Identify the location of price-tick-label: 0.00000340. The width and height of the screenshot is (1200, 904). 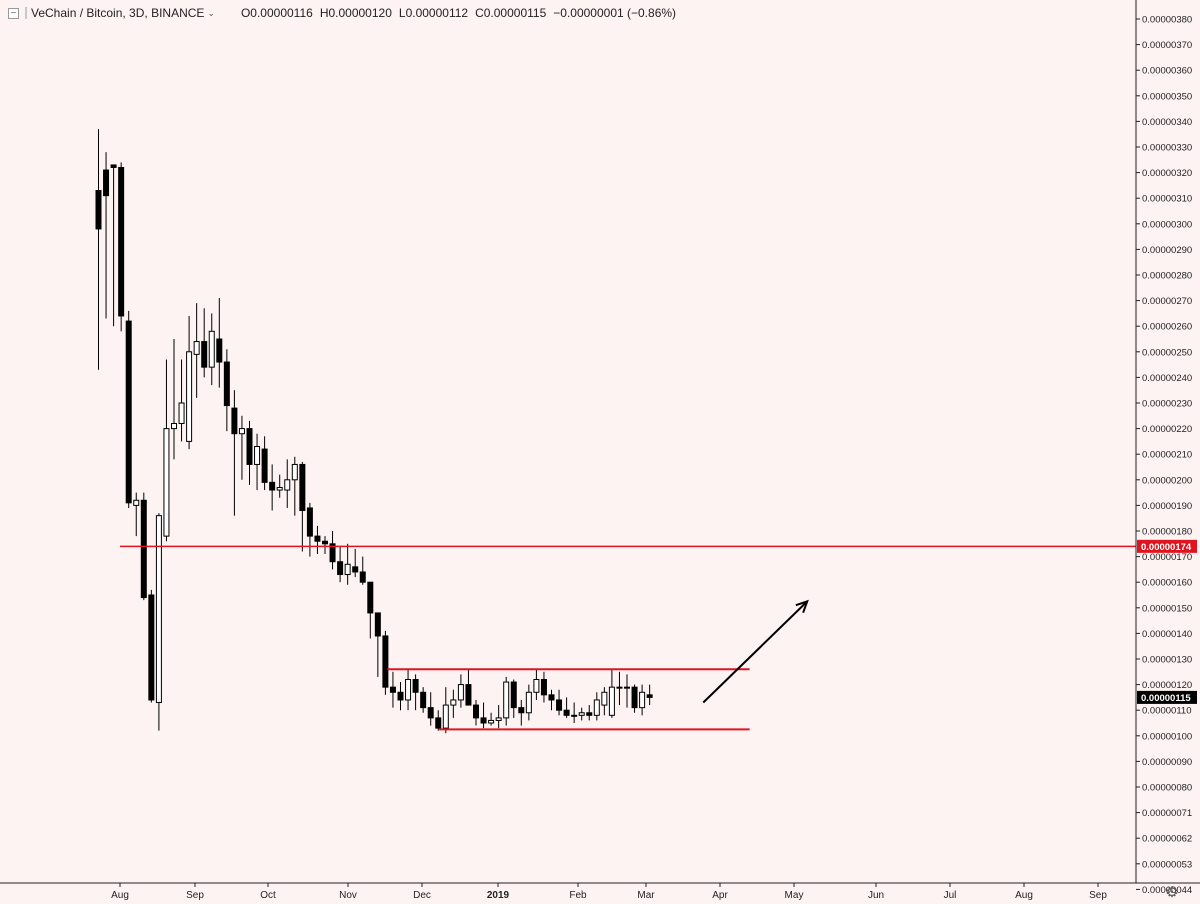
(1167, 122).